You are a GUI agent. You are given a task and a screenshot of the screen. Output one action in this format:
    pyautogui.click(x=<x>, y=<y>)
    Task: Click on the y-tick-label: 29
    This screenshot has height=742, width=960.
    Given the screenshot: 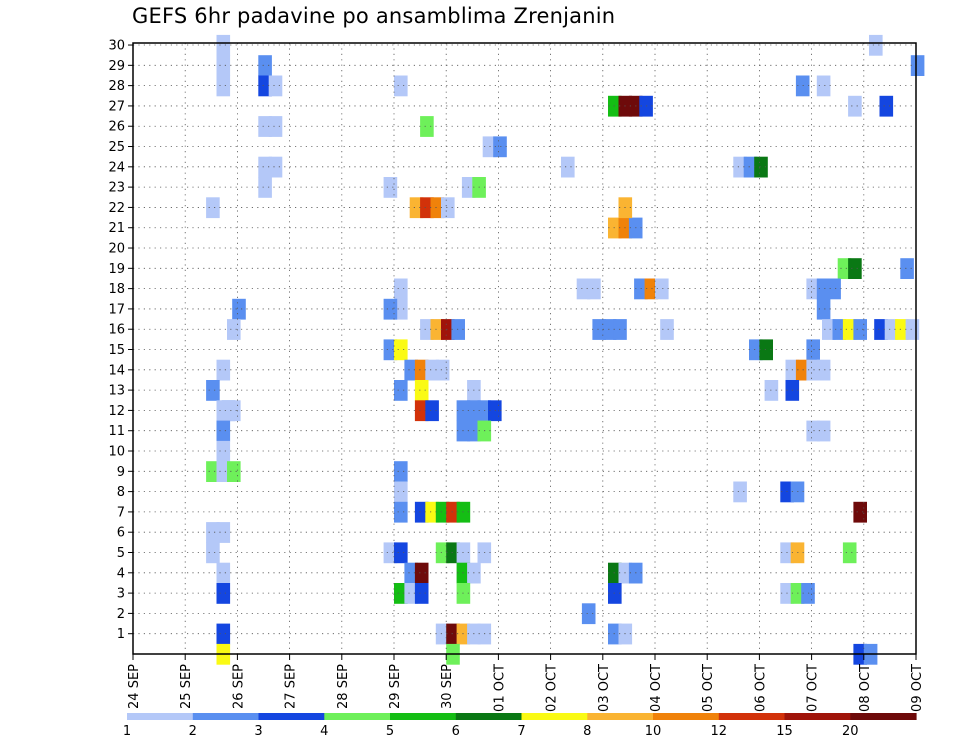 What is the action you would take?
    pyautogui.click(x=116, y=66)
    